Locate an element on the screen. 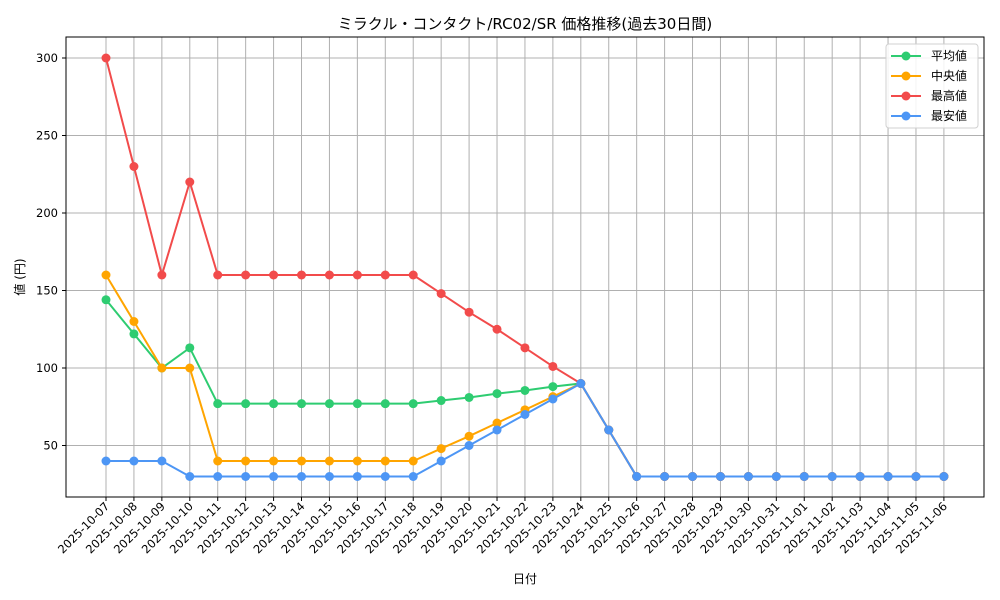 This screenshot has width=1000, height=600. legend-item: 最安値 is located at coordinates (929, 115).